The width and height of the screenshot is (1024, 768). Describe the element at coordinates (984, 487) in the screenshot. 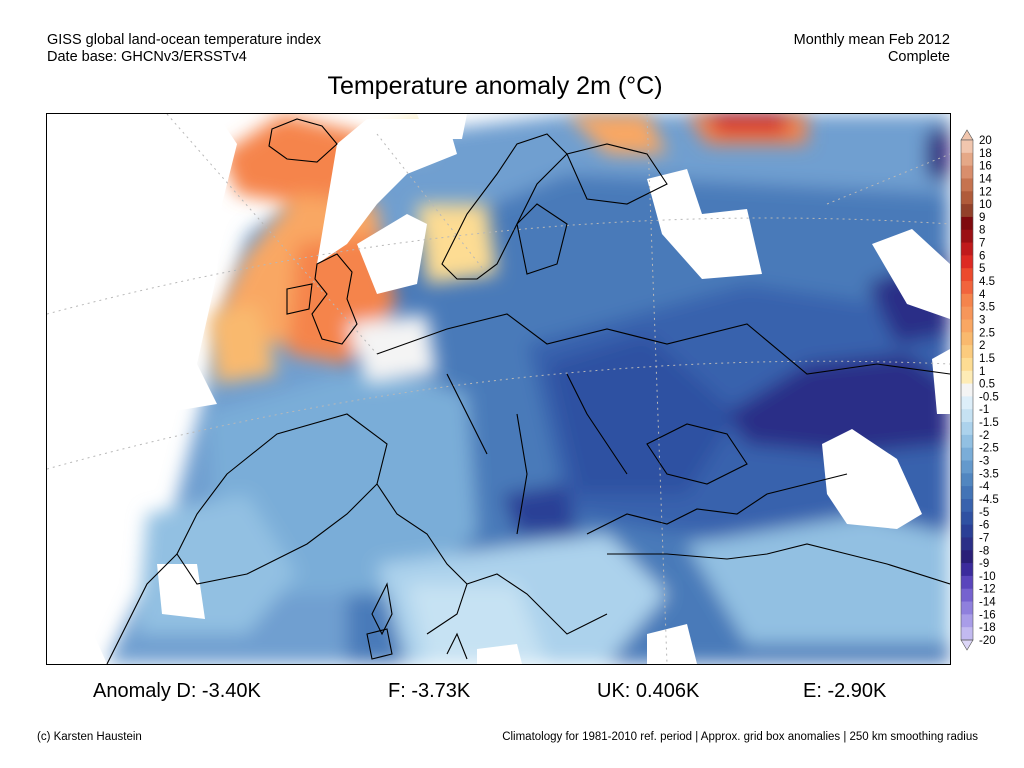

I see `legend-label: -4` at that location.